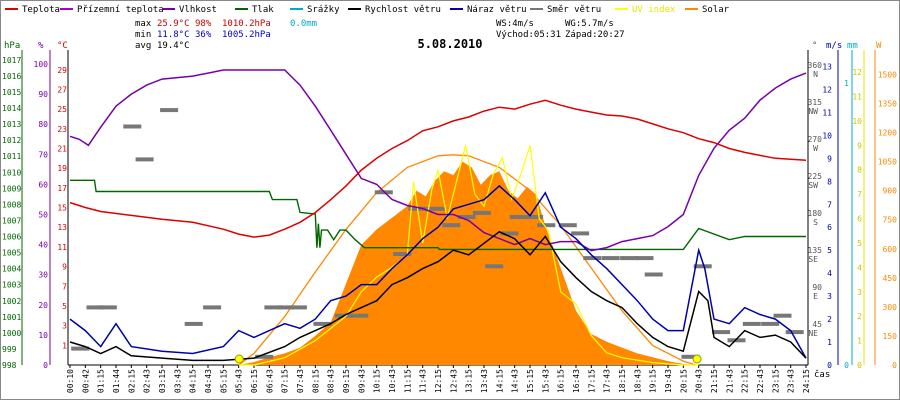  Describe the element at coordinates (11, 220) in the screenshot. I see `tick-hpa-9: 1007` at that location.